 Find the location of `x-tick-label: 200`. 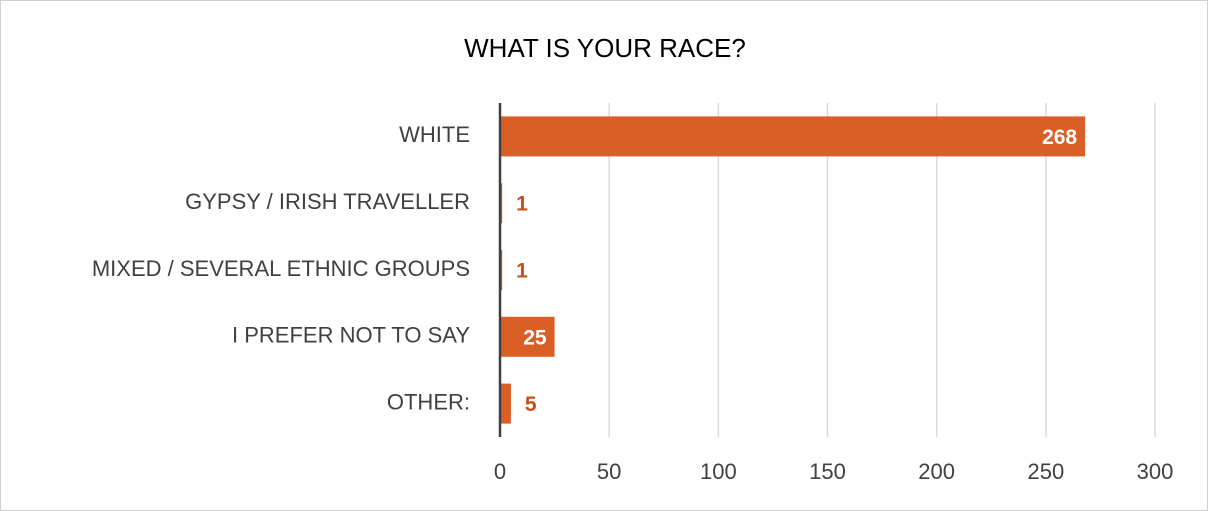

x-tick-label: 200 is located at coordinates (936, 471).